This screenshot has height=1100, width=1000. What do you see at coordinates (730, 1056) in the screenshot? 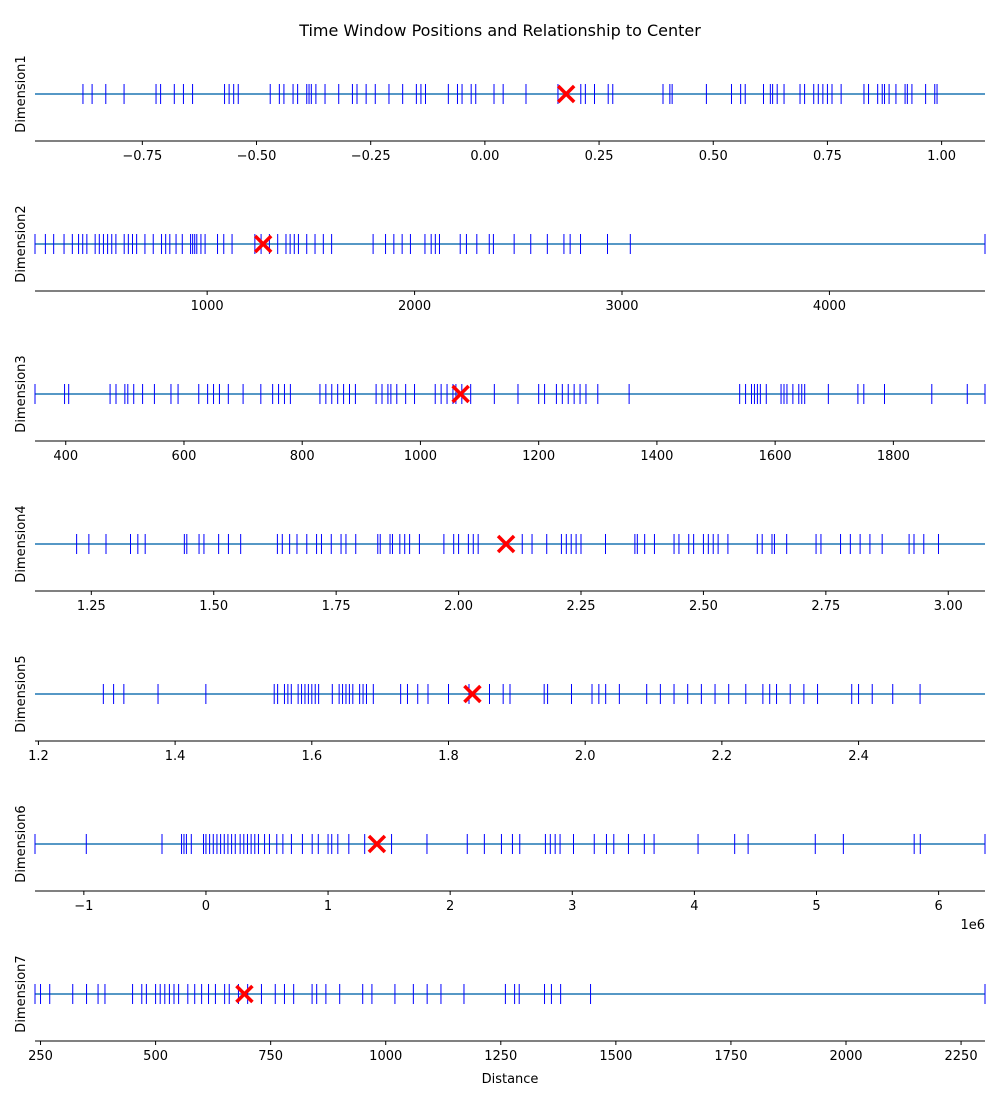
I see `x-tick-label: 1750` at bounding box center [730, 1056].